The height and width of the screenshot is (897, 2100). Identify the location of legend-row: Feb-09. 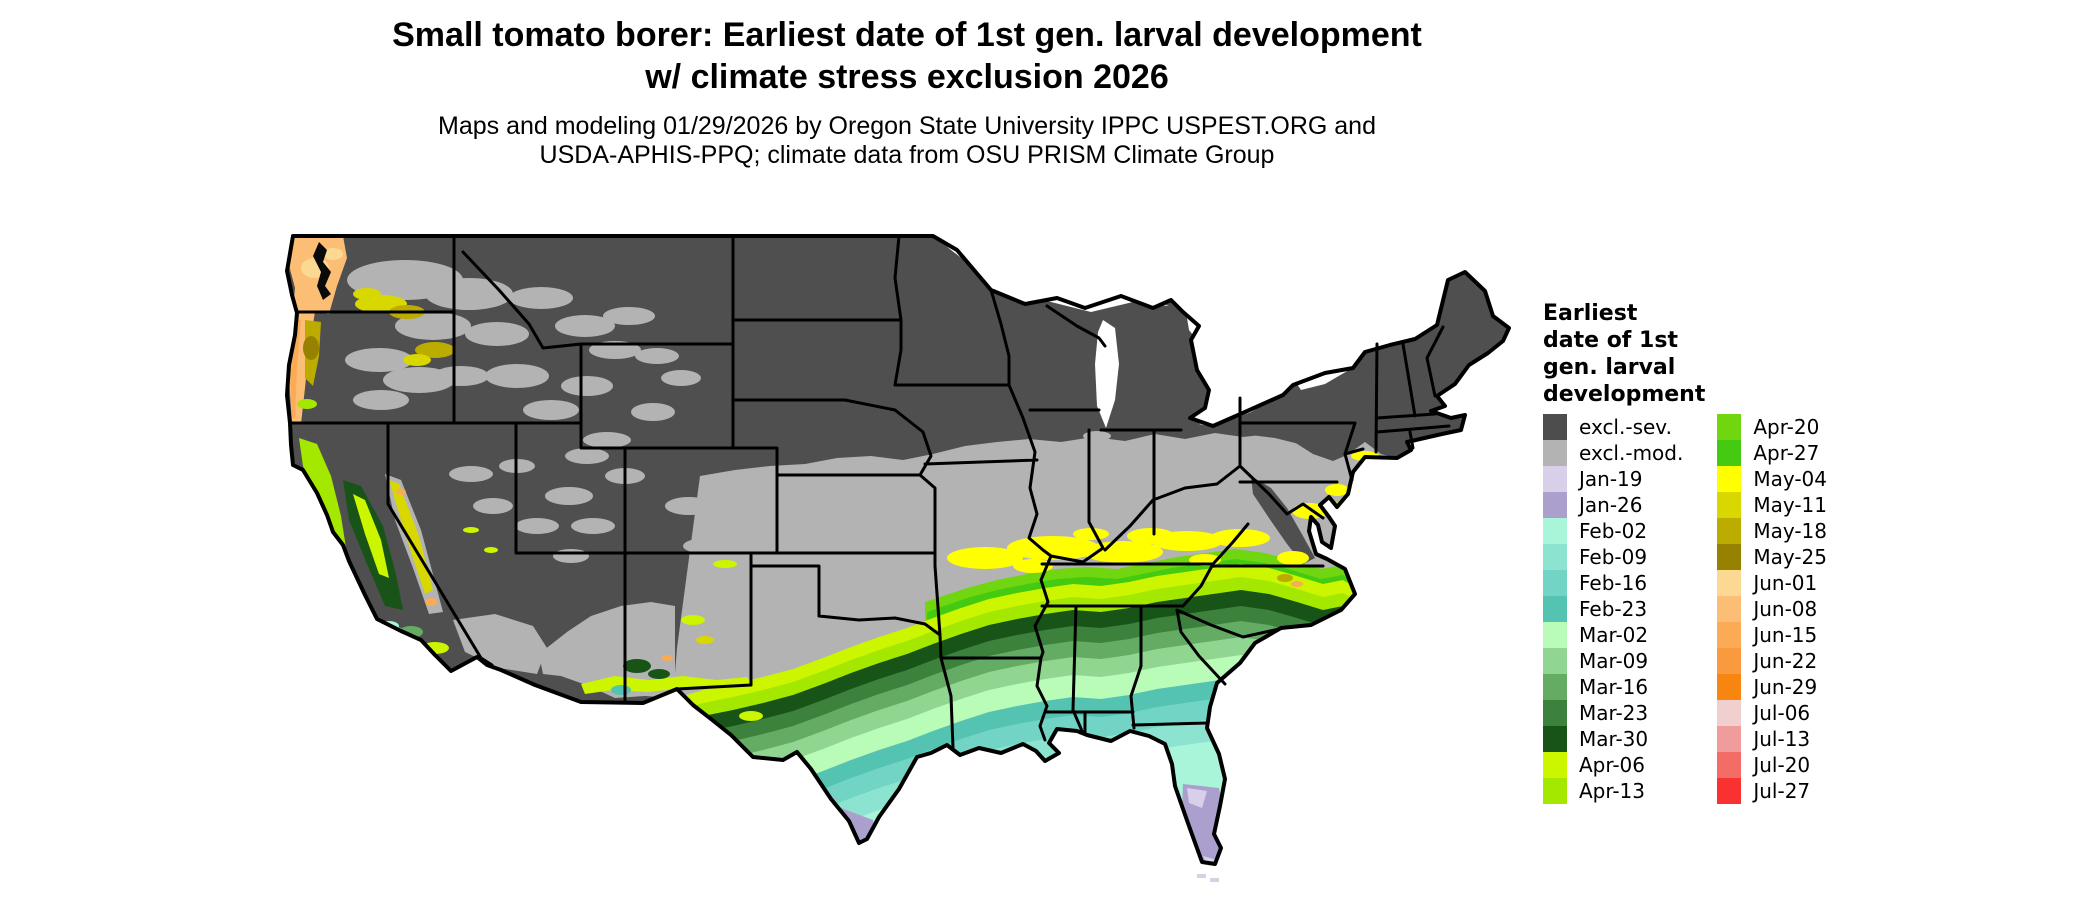
(1613, 557).